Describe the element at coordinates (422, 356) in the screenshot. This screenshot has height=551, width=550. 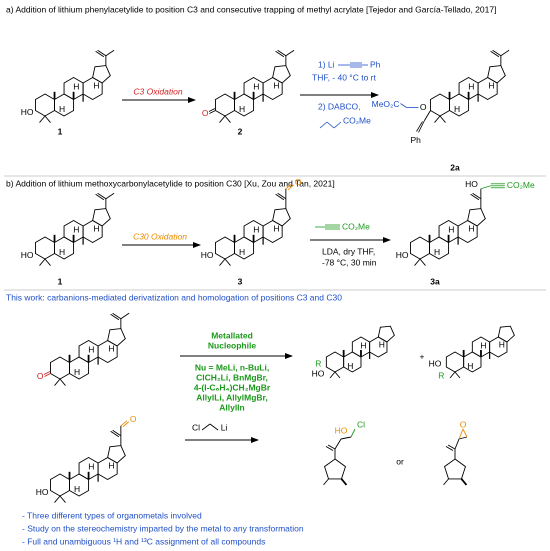
I see `plus: +` at that location.